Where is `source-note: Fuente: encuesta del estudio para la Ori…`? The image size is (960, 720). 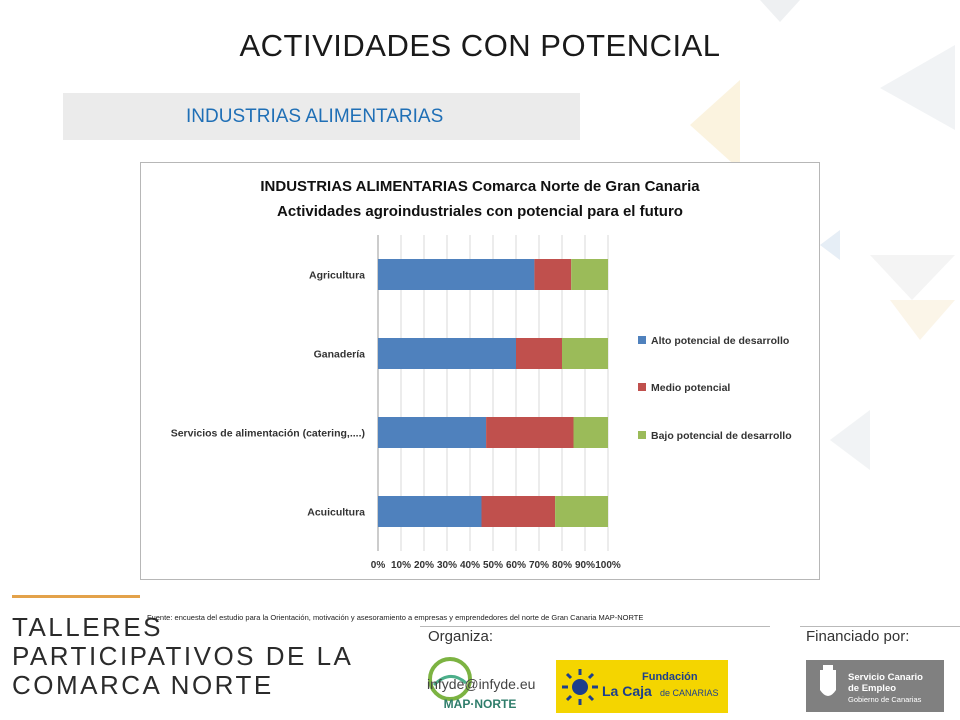
source-note: Fuente: encuesta del estudio para la Ori… is located at coordinates (395, 617).